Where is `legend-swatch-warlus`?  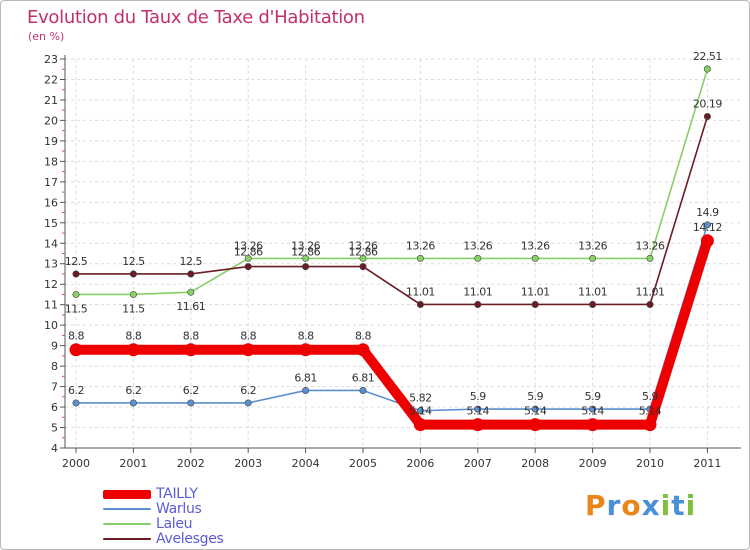
legend-swatch-warlus is located at coordinates (127, 509).